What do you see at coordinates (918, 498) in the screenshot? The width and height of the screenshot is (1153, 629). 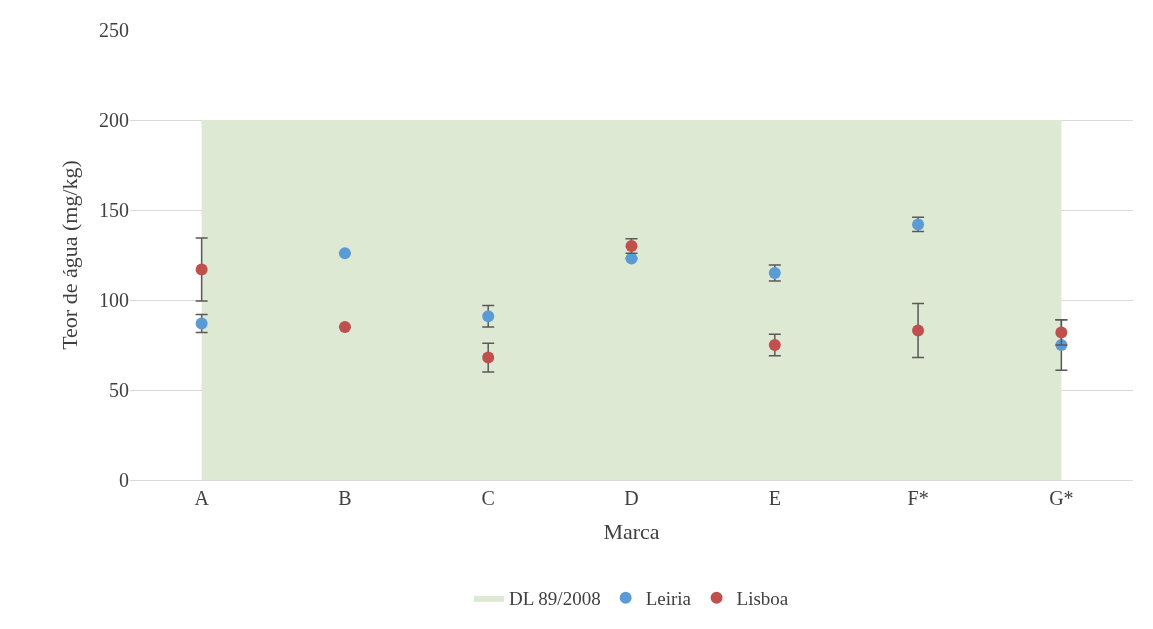 I see `x-tick-label: F*` at bounding box center [918, 498].